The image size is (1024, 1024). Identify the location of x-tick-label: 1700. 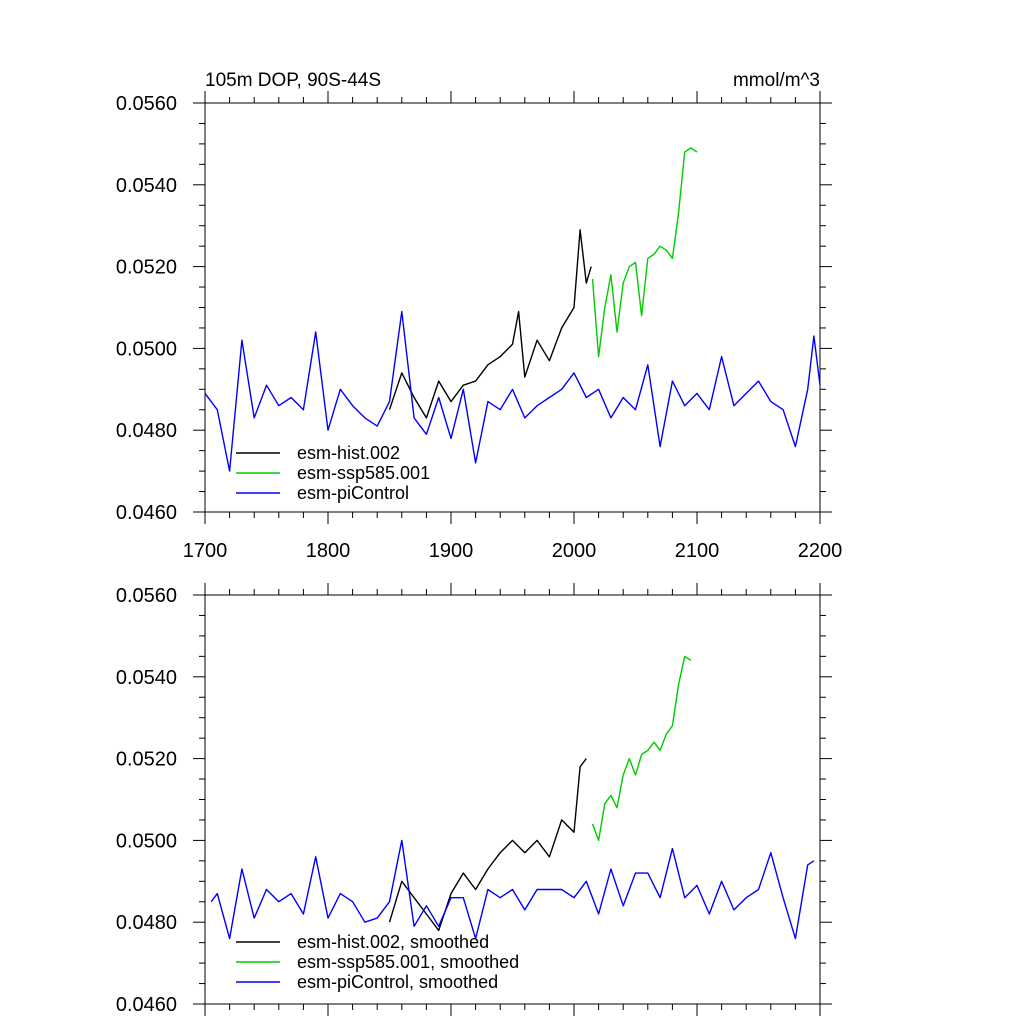
(205, 551).